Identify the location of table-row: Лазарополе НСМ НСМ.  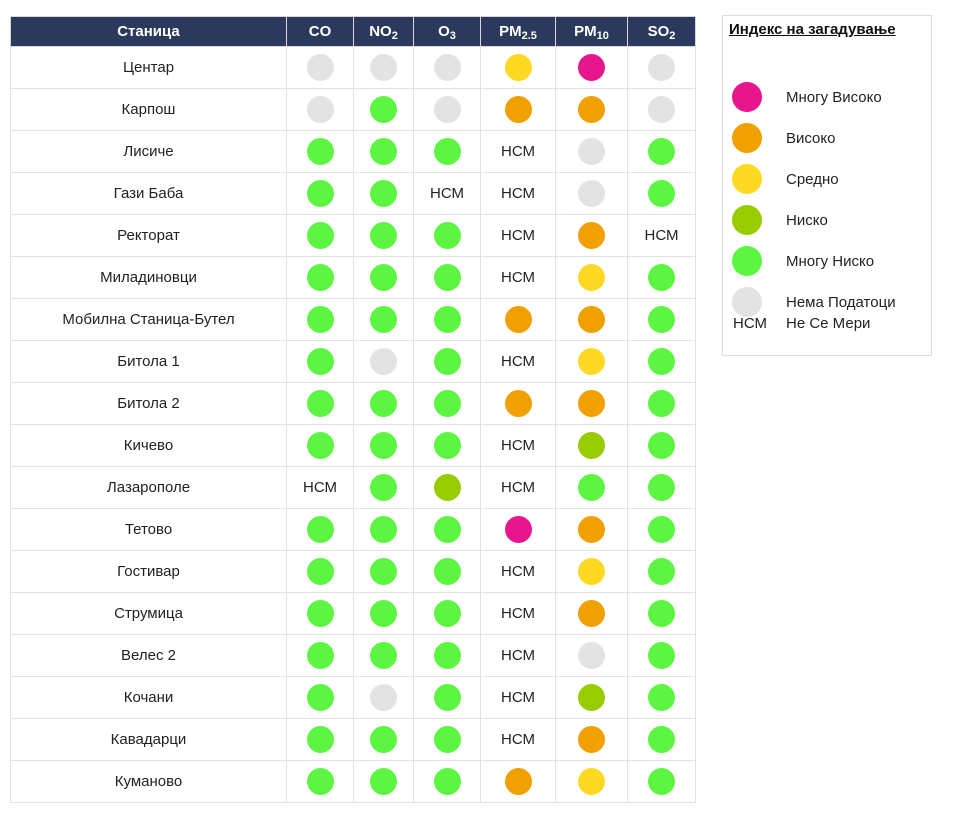
(353, 487).